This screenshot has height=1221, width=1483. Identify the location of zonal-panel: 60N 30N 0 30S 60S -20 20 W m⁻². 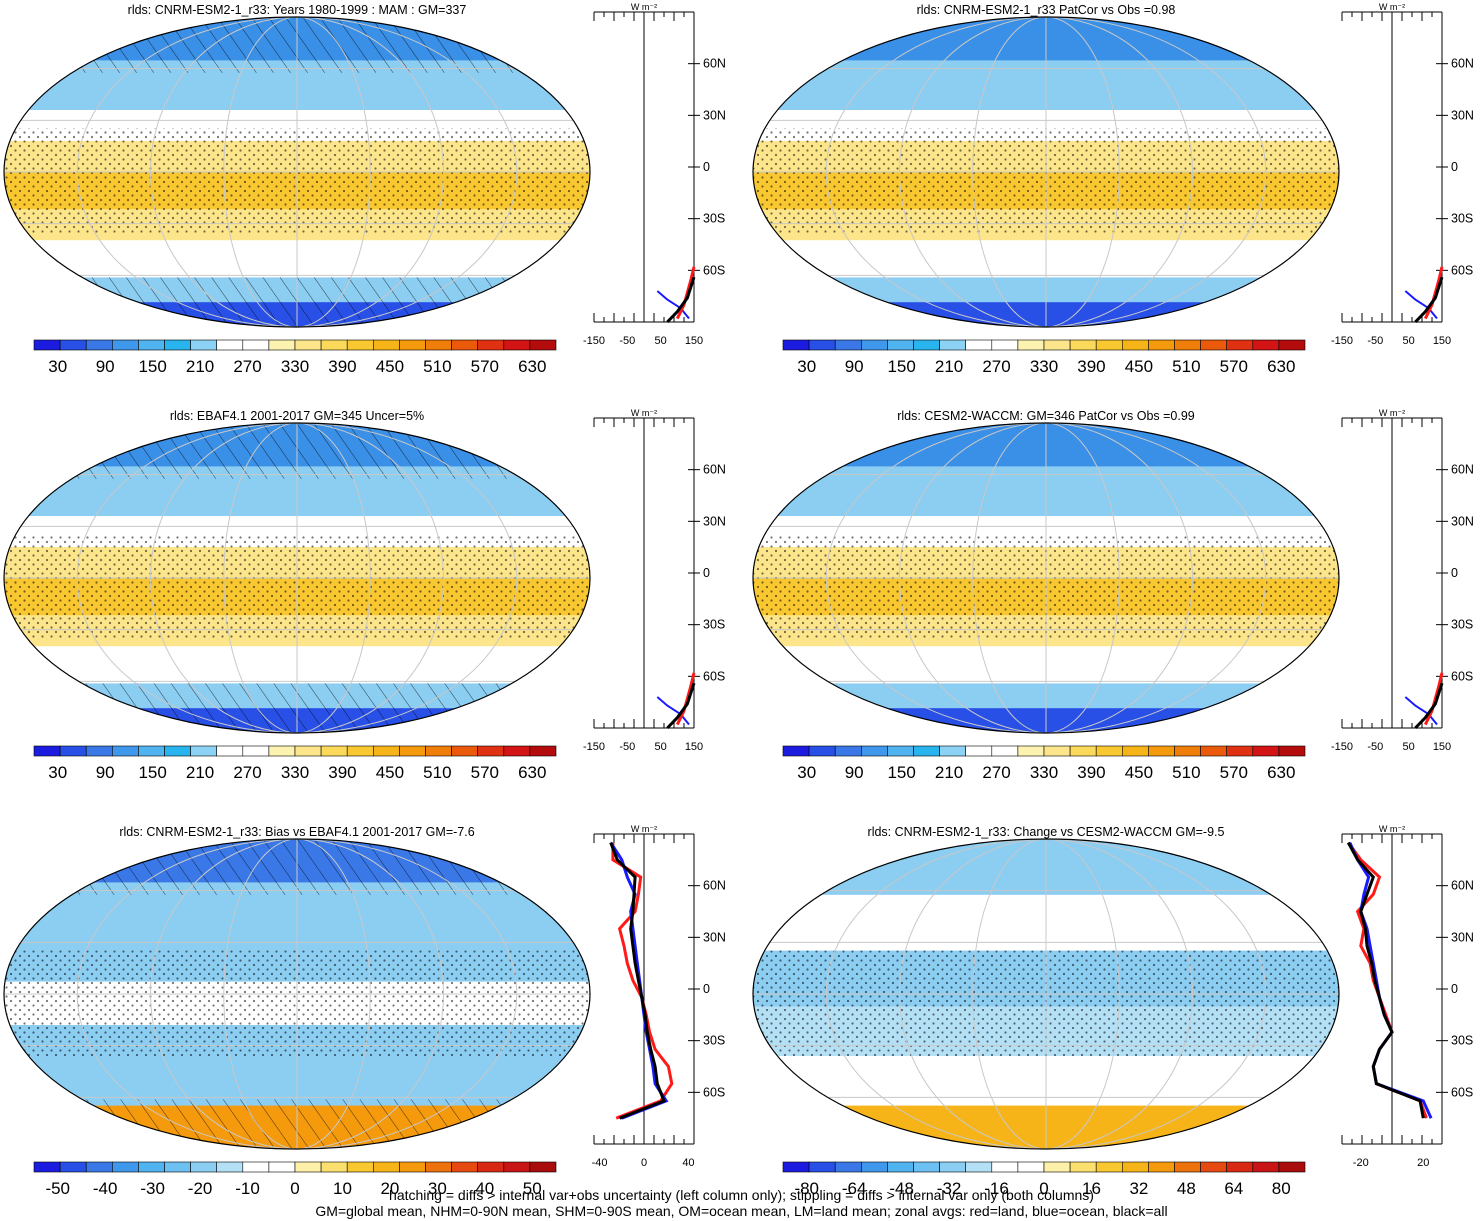
(1407, 996).